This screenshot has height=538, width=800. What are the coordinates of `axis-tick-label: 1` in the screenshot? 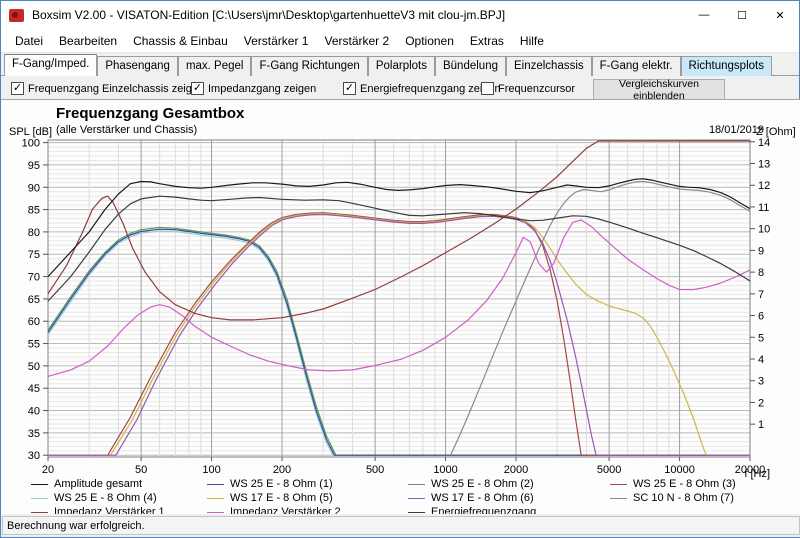 It's located at (761, 425).